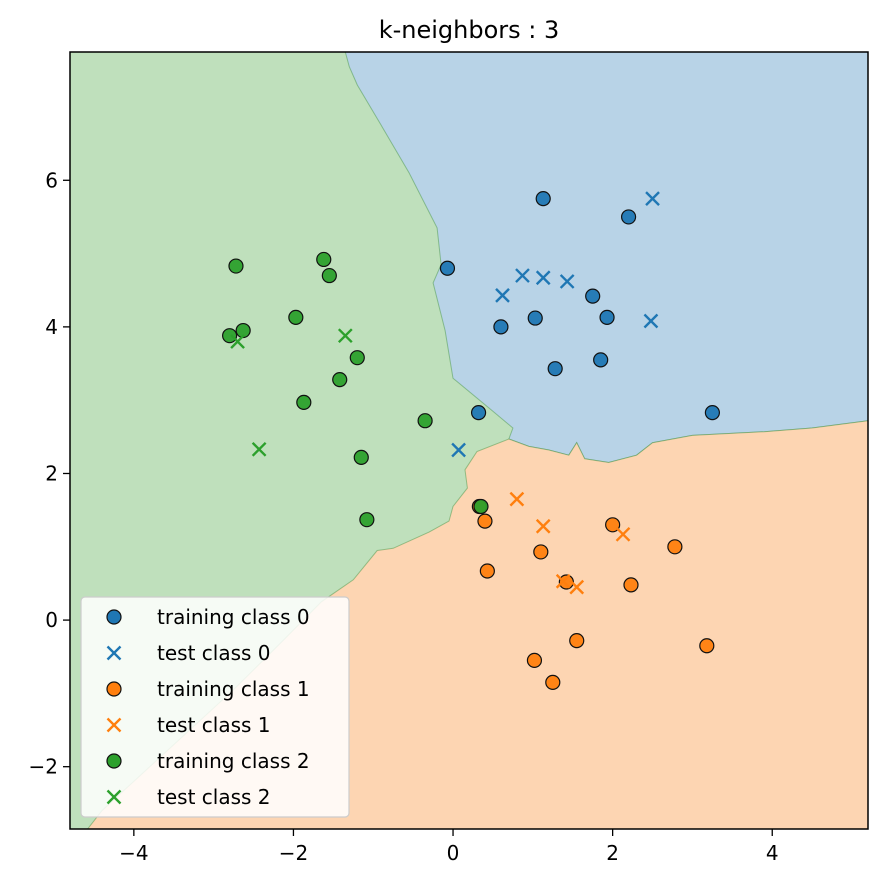  I want to click on x-tick-label: 2, so click(612, 853).